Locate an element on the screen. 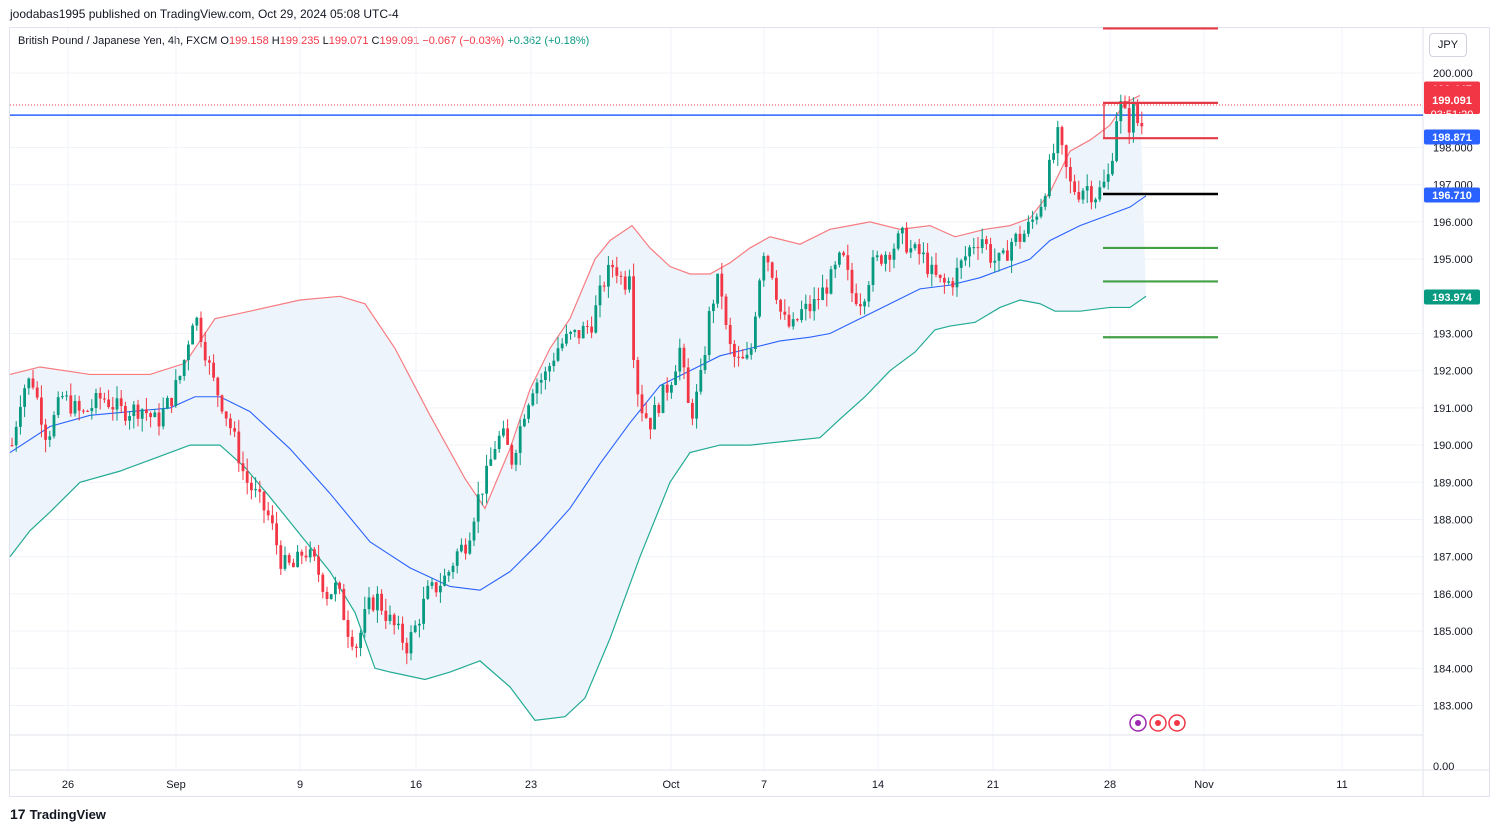 Image resolution: width=1500 pixels, height=832 pixels. time-axis-label: 26 is located at coordinates (68, 785).